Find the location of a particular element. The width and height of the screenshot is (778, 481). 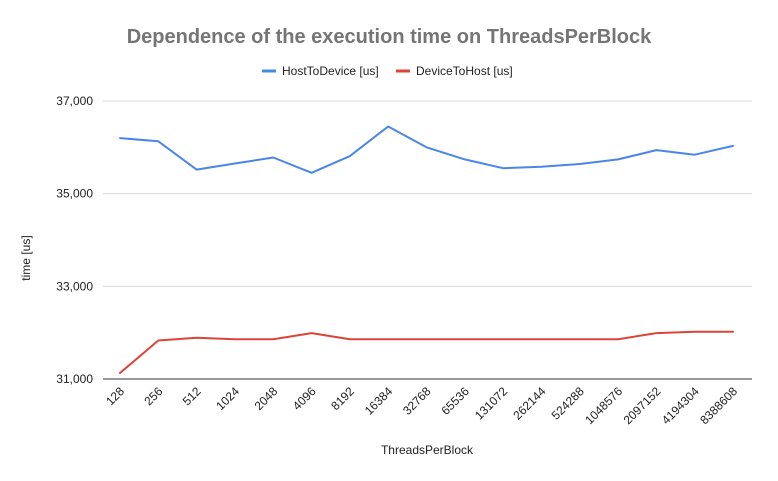

x-tick-label: 16384 is located at coordinates (379, 401).